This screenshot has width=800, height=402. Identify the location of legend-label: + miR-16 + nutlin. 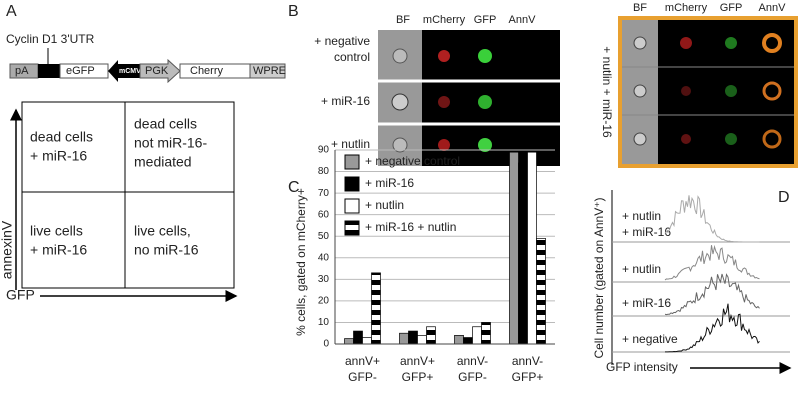
(410, 227).